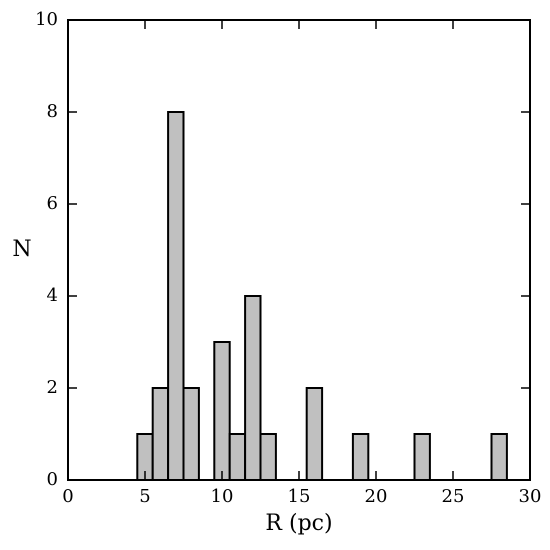 This screenshot has height=550, width=550. What do you see at coordinates (299, 496) in the screenshot?
I see `x-tick-label: 15` at bounding box center [299, 496].